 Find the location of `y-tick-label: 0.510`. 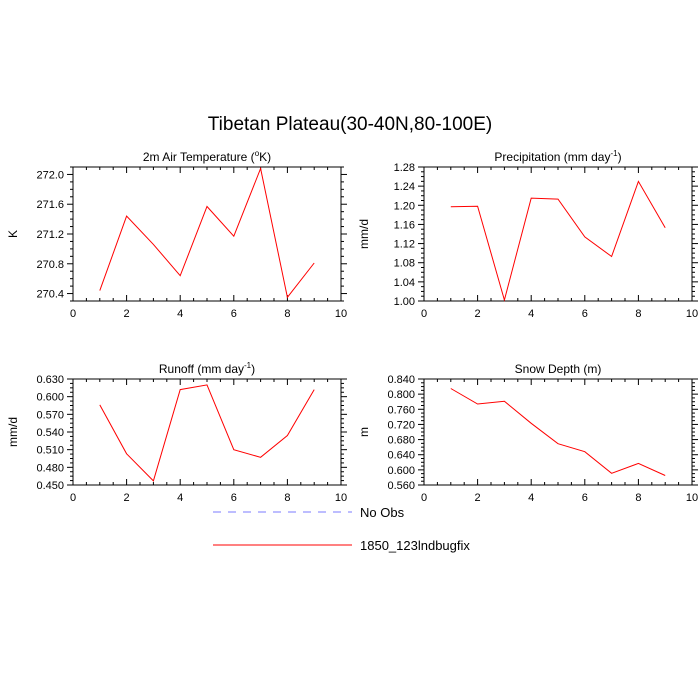

y-tick-label: 0.510 is located at coordinates (50, 451).